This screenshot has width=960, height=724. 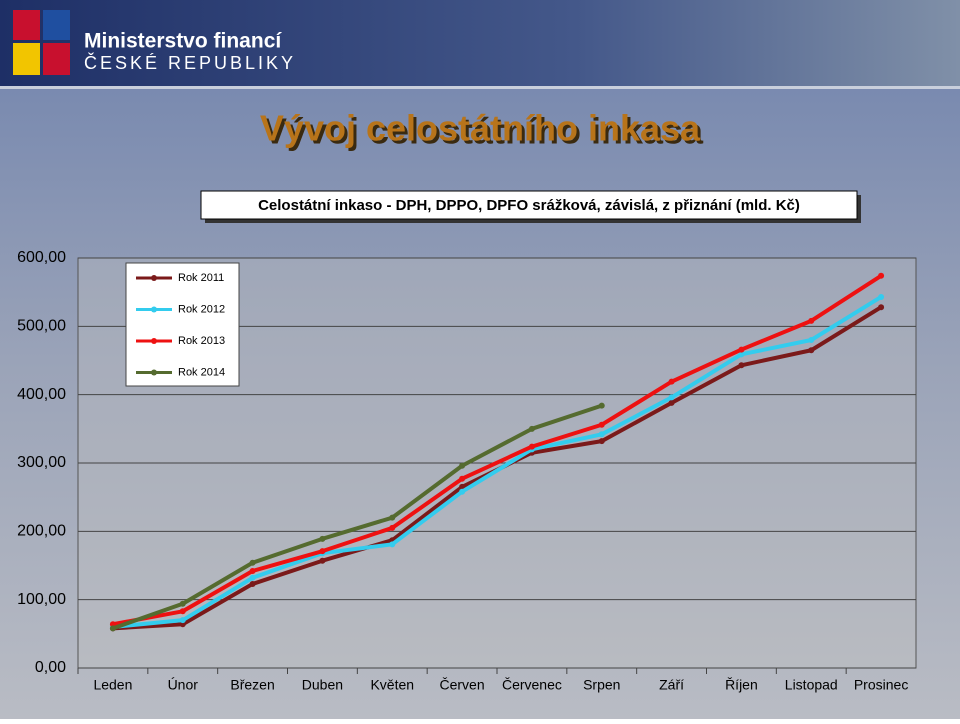 I want to click on y-tick-label: 300,00, so click(x=41, y=462).